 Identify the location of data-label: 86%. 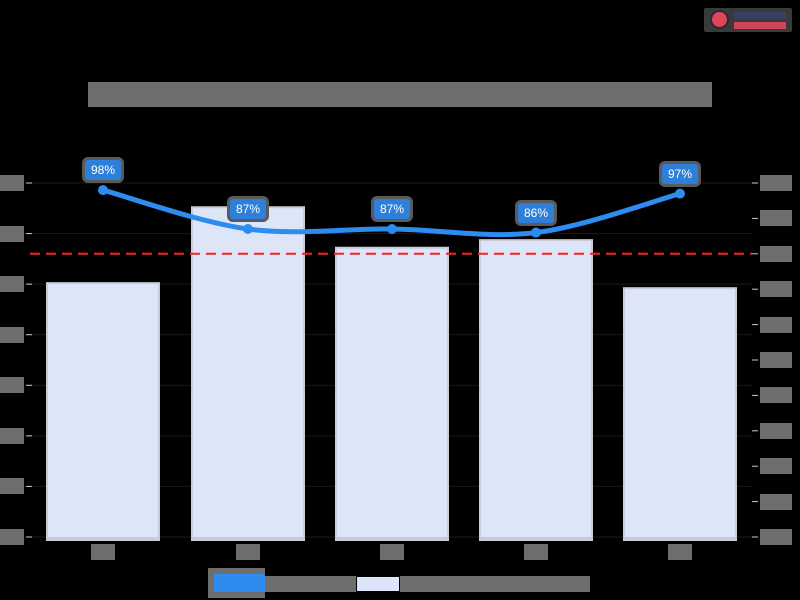
(536, 212).